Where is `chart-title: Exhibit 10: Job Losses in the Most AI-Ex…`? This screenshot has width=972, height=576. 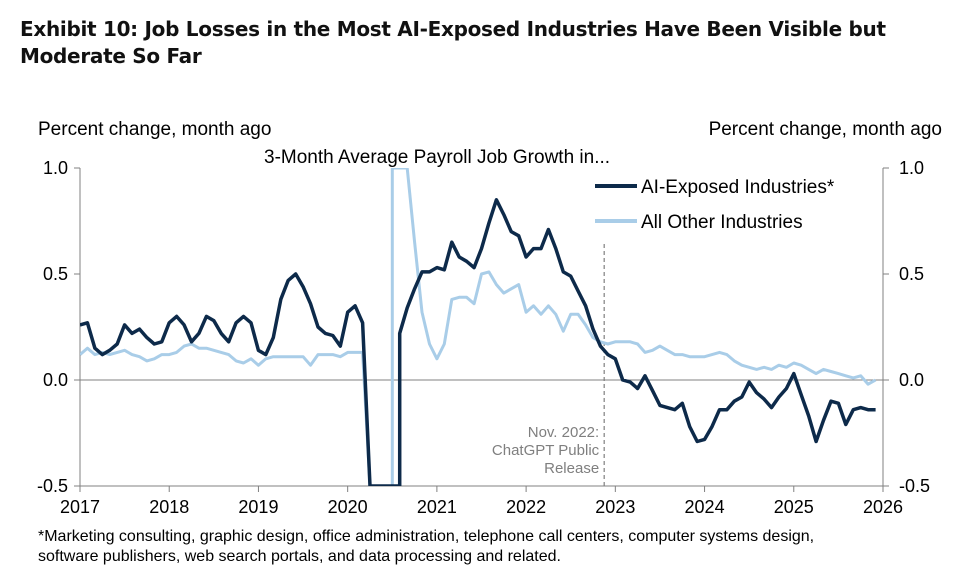
chart-title: Exhibit 10: Job Losses in the Most AI-Ex… is located at coordinates (453, 42).